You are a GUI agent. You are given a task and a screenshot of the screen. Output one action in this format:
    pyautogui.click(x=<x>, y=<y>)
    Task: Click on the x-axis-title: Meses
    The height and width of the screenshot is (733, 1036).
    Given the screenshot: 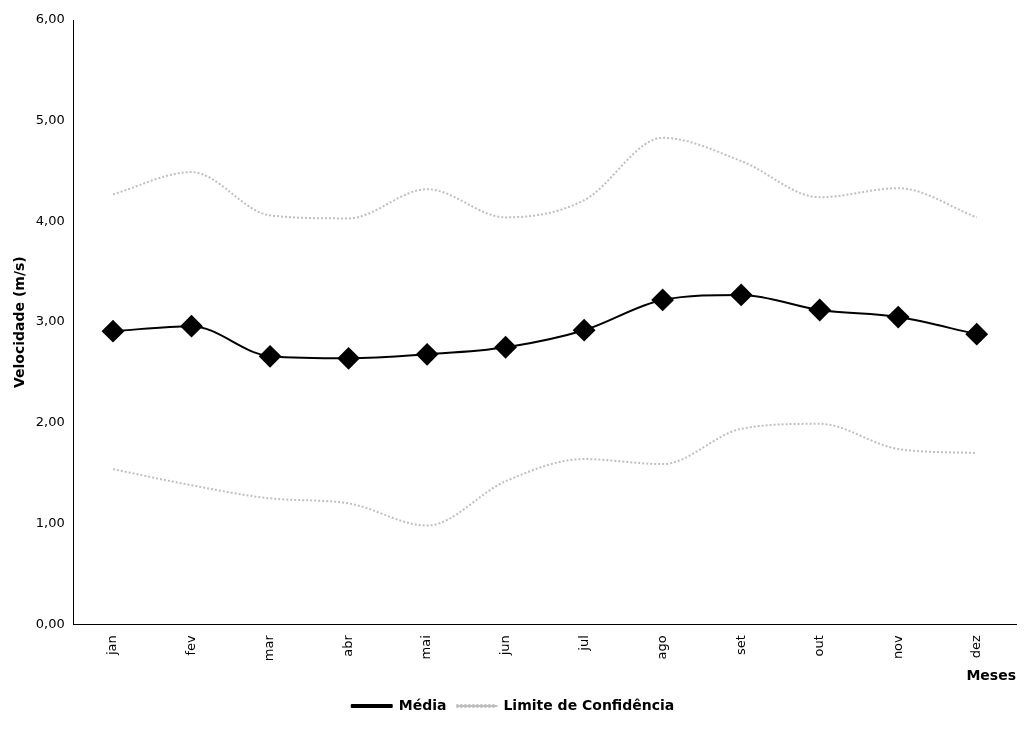 What is the action you would take?
    pyautogui.click(x=991, y=675)
    